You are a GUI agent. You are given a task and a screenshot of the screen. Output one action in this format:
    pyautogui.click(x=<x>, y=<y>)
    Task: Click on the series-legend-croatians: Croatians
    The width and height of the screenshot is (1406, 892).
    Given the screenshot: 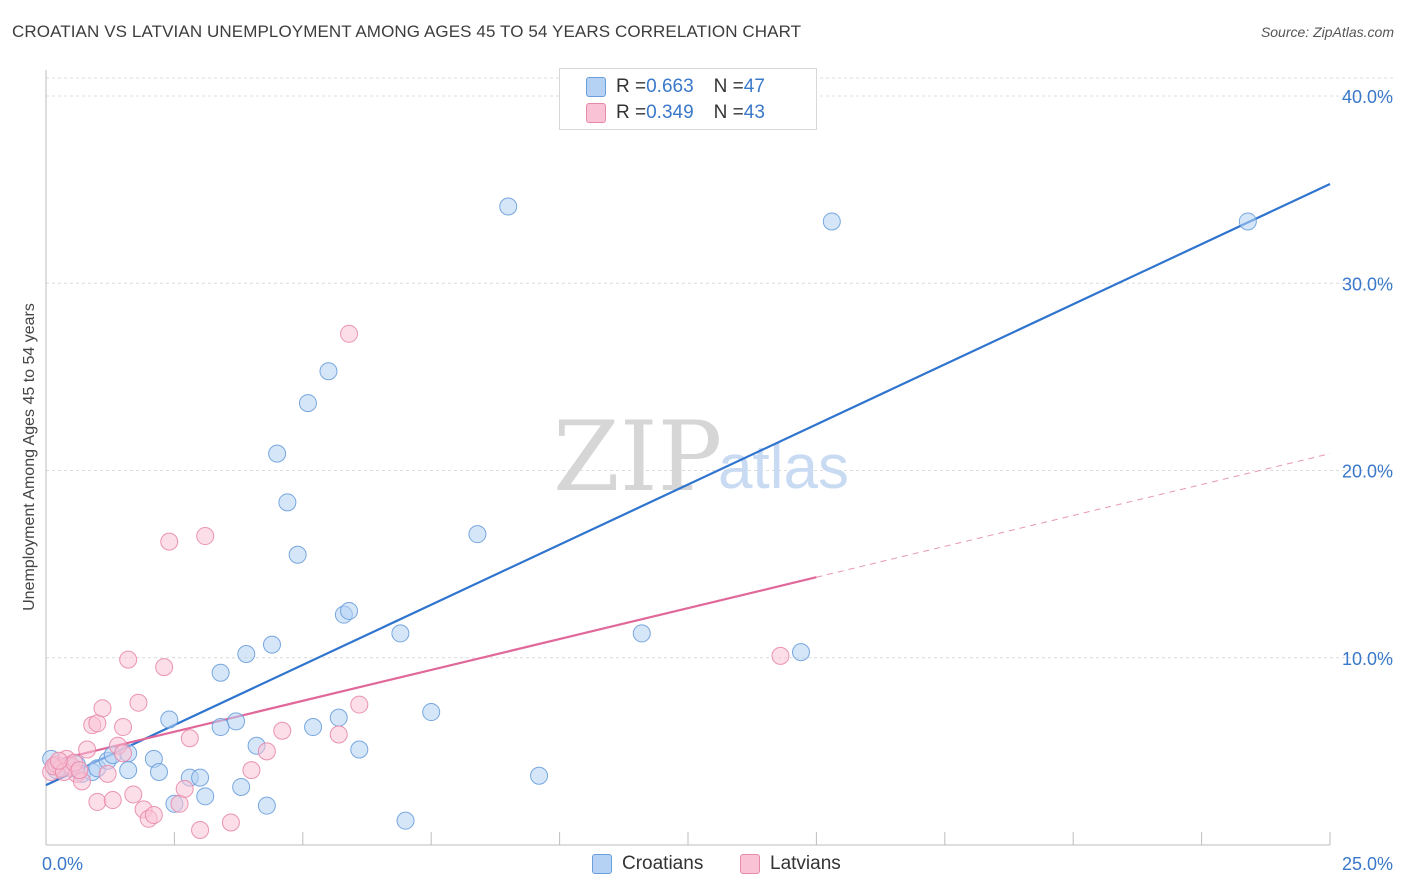 What is the action you would take?
    pyautogui.click(x=647, y=864)
    